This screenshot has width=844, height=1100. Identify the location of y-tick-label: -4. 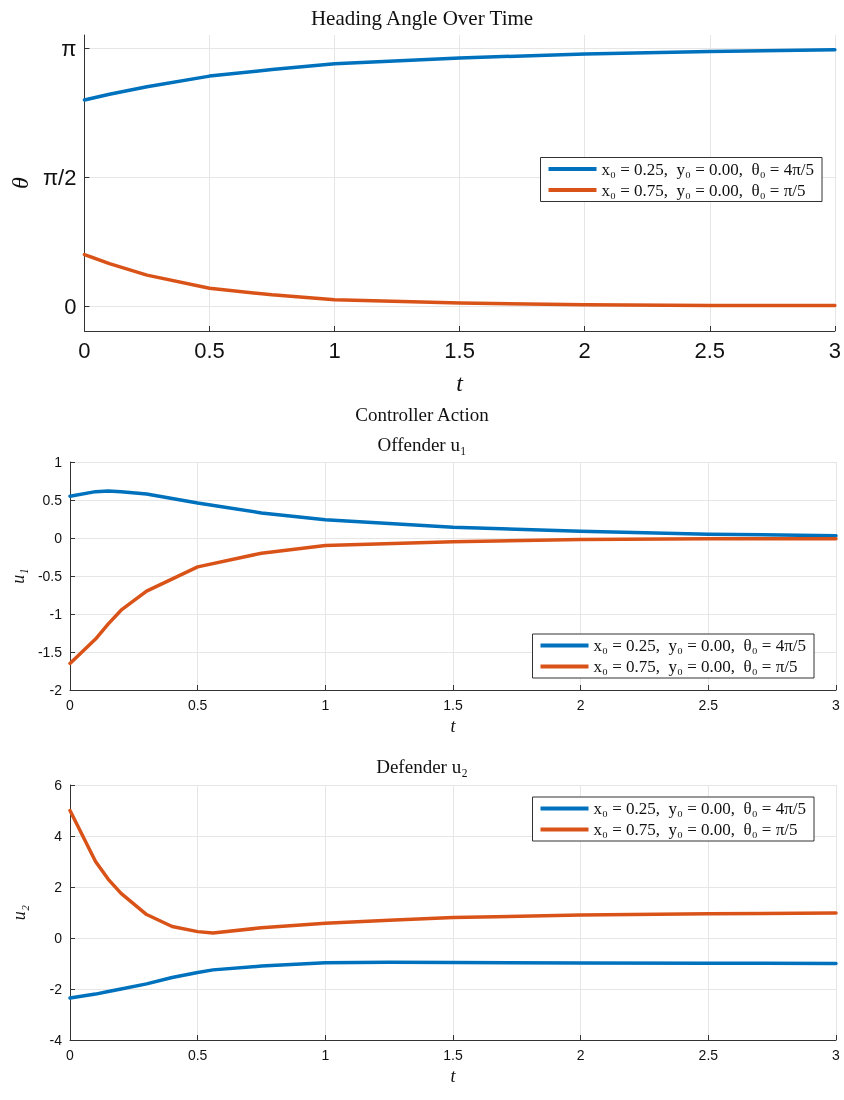
(56, 1040).